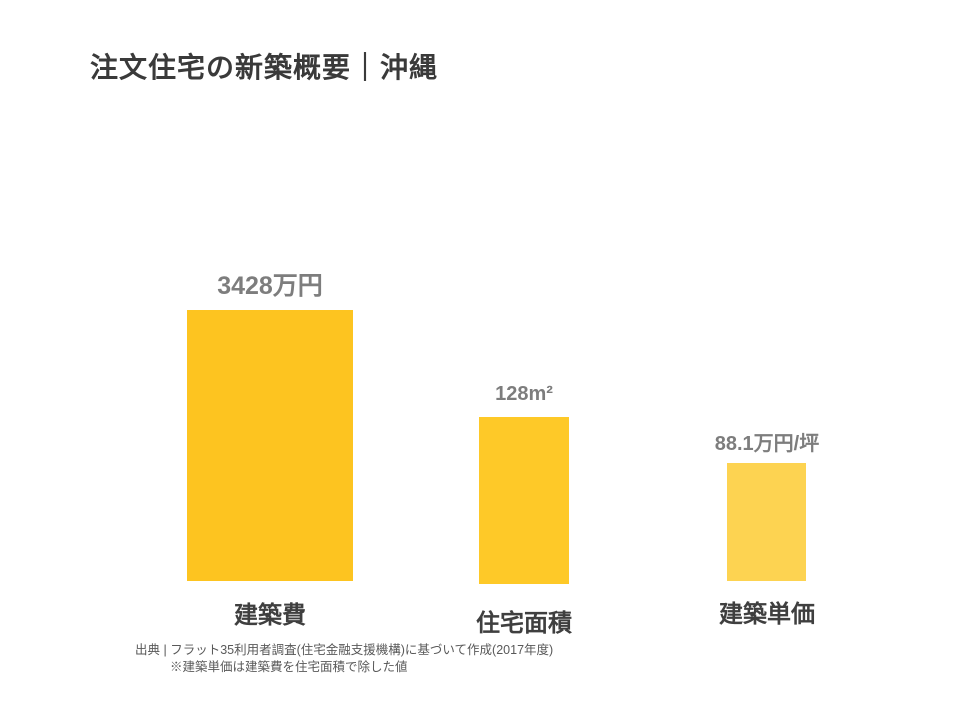  Describe the element at coordinates (524, 623) in the screenshot. I see `category-label-house-area: 住宅面積` at that location.